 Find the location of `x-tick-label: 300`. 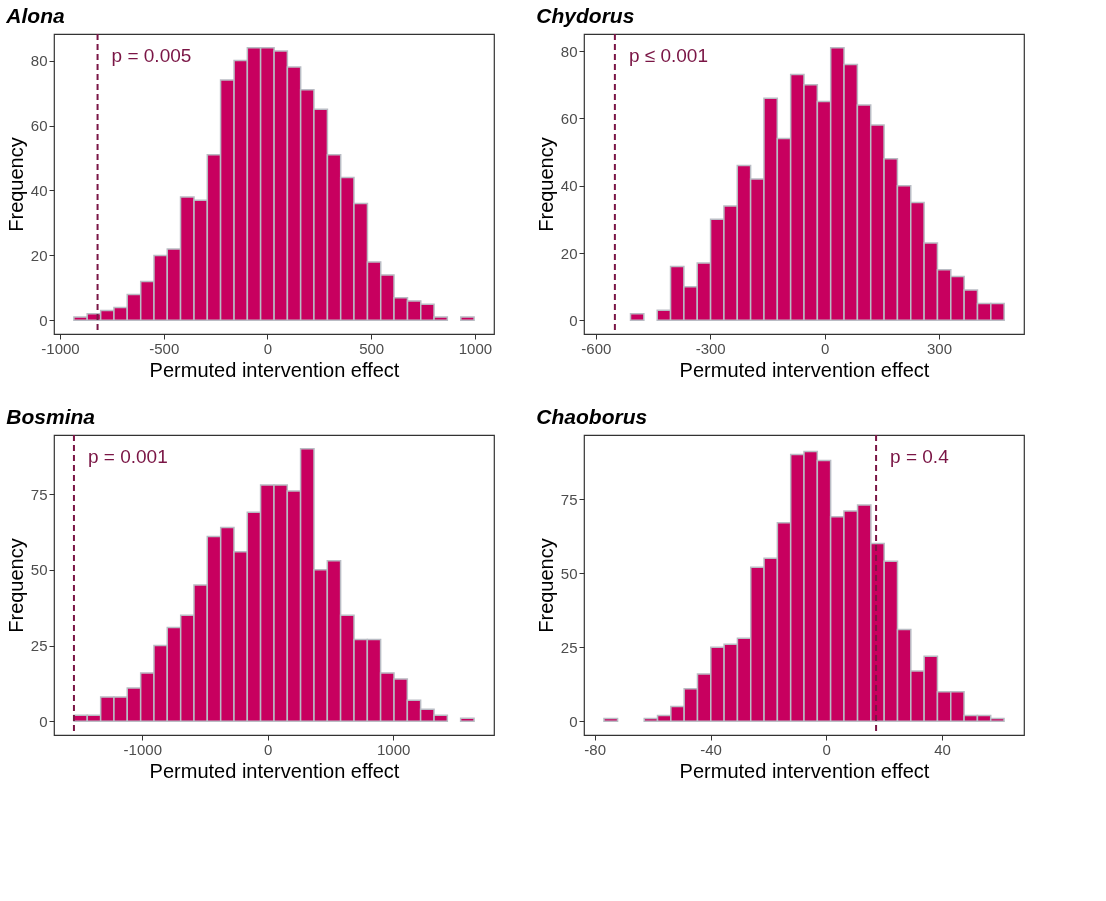

x-tick-label: 300 is located at coordinates (939, 348).